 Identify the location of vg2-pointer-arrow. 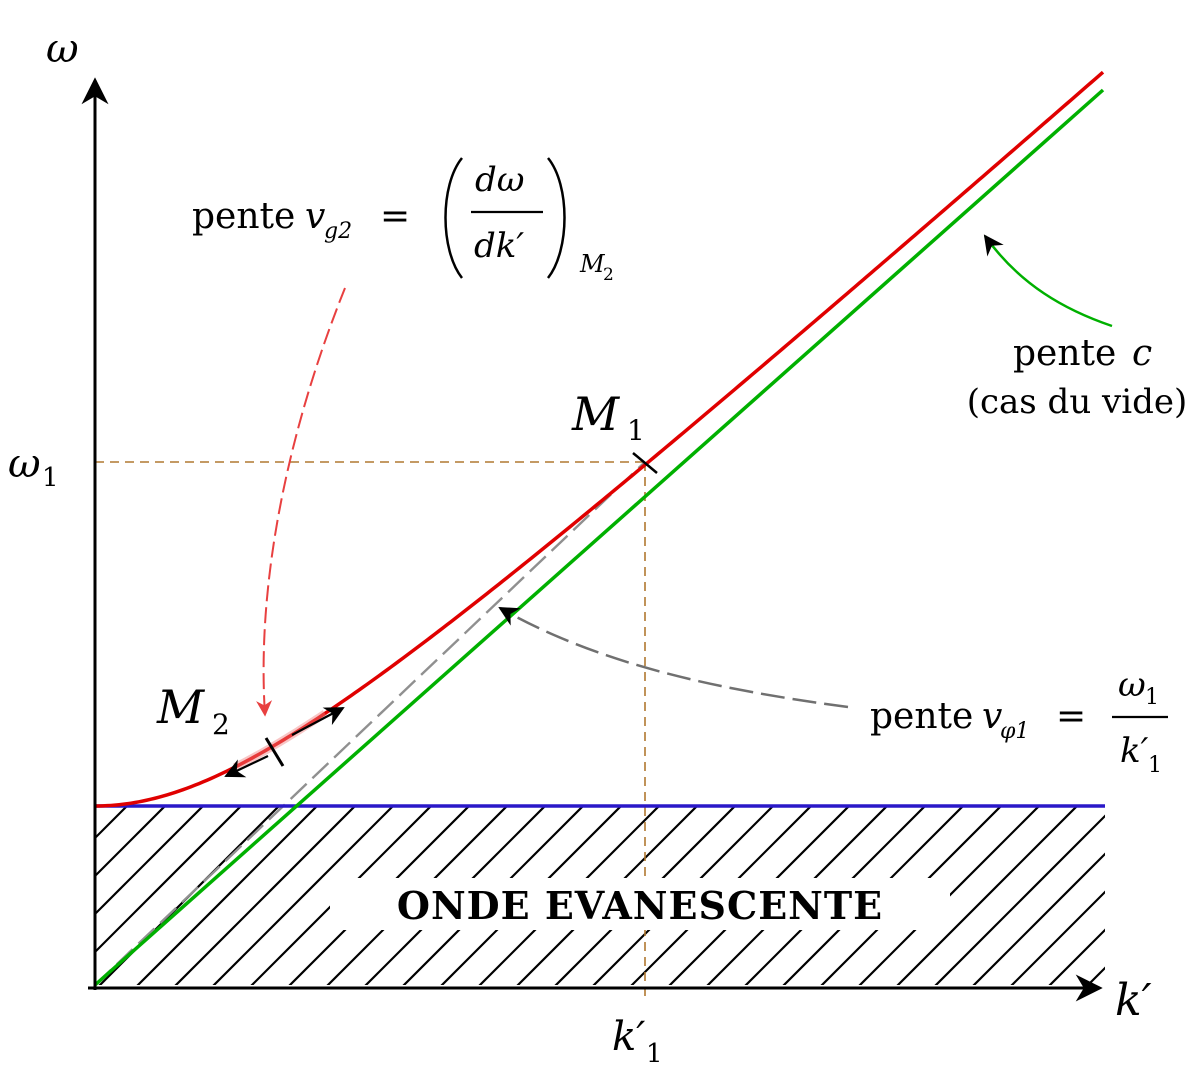
(301, 502).